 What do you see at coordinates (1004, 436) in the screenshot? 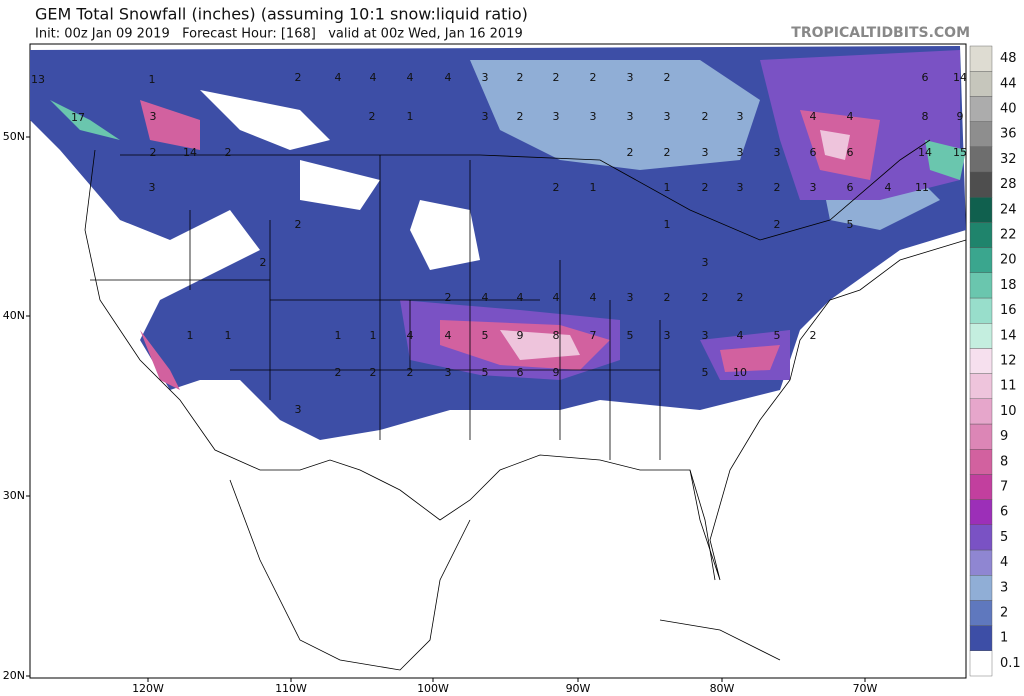
I see `colorbar-label: 9` at bounding box center [1004, 436].